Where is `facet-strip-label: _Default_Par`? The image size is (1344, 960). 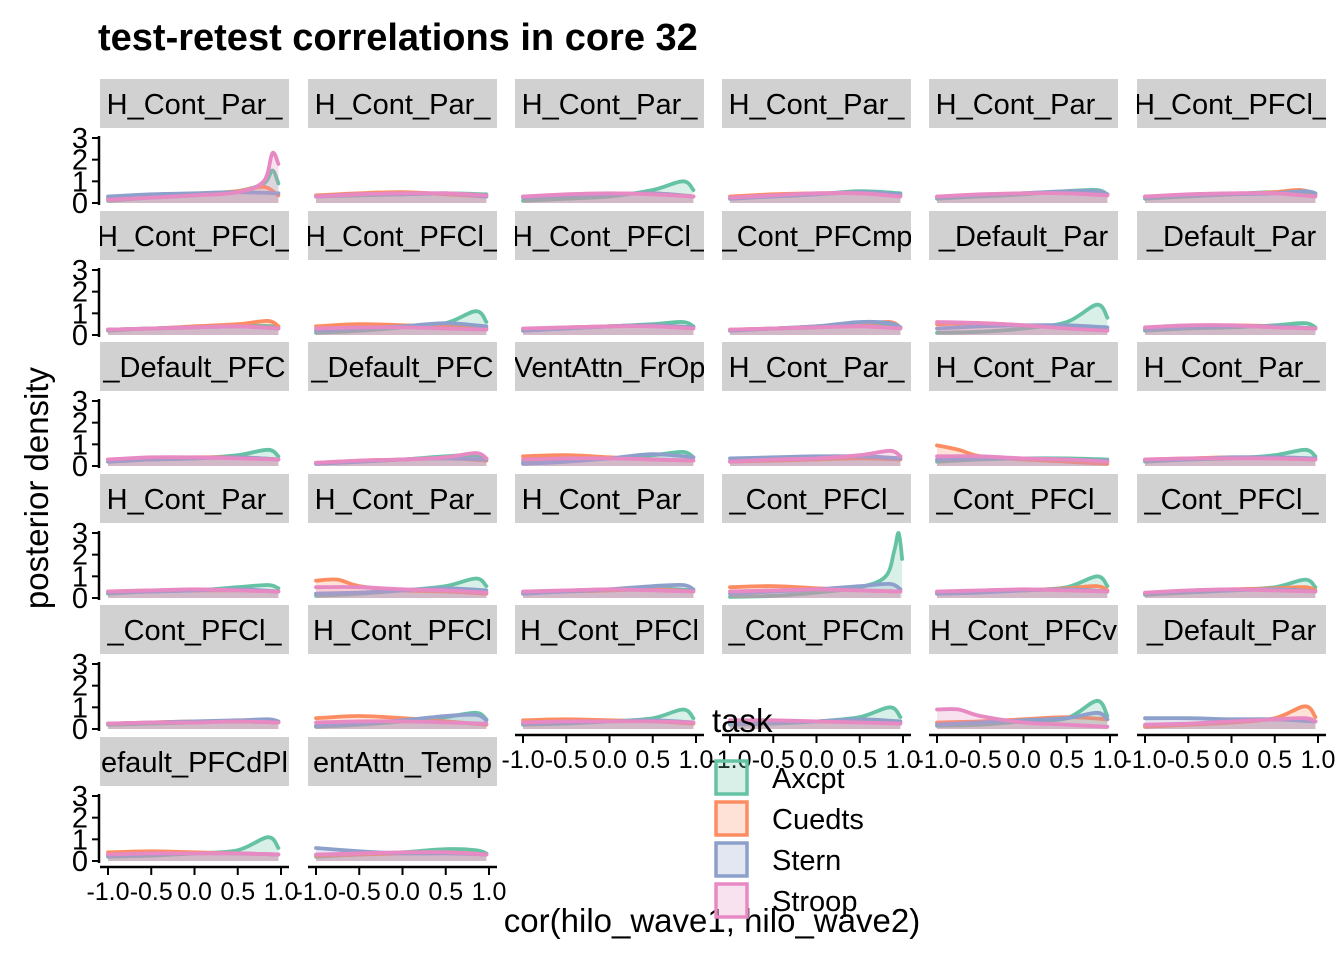
facet-strip-label: _Default_Par is located at coordinates (1231, 237).